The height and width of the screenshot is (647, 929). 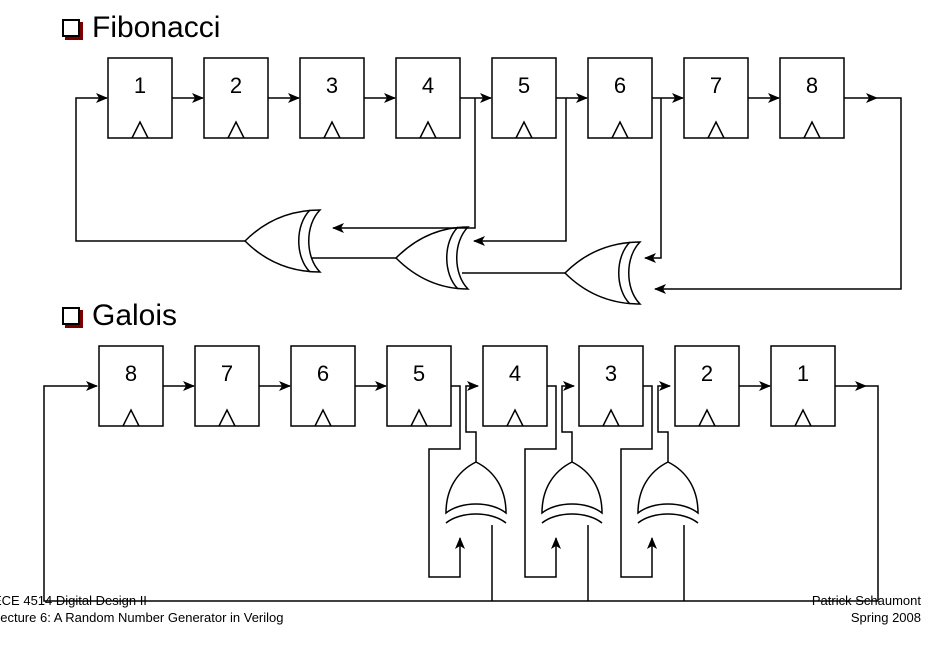 What do you see at coordinates (156, 27) in the screenshot?
I see `fibonacci-title: Fibonacci` at bounding box center [156, 27].